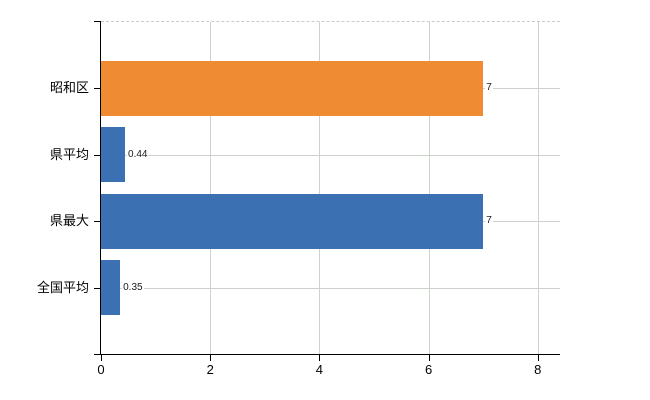 This screenshot has width=650, height=400. Describe the element at coordinates (538, 369) in the screenshot. I see `x-tick-label: 8` at that location.